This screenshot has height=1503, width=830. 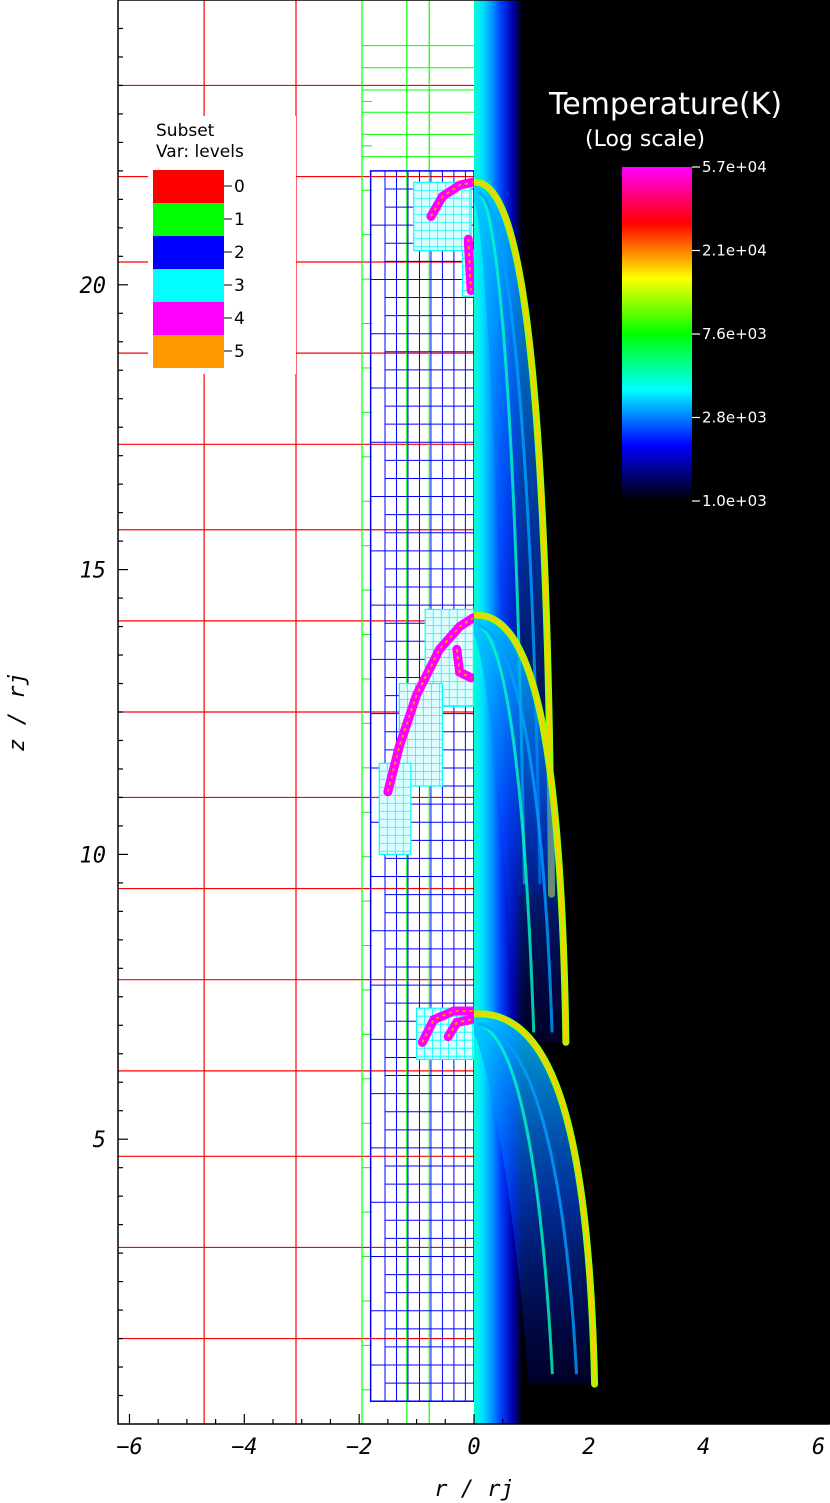 What do you see at coordinates (734, 334) in the screenshot?
I see `colorbar-tick-label-3: 7.6e+03` at bounding box center [734, 334].